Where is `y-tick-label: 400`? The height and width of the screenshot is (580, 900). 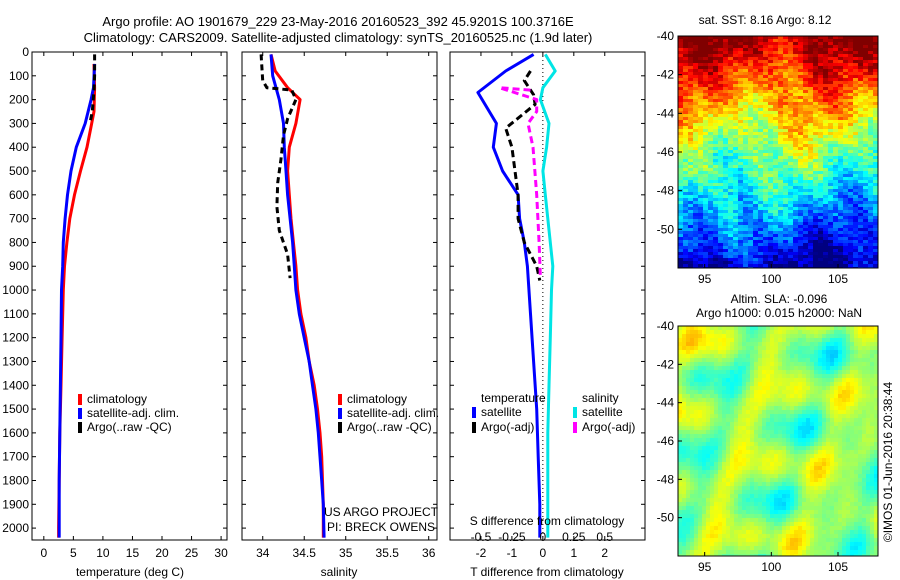 y-tick-label: 400 is located at coordinates (19, 147).